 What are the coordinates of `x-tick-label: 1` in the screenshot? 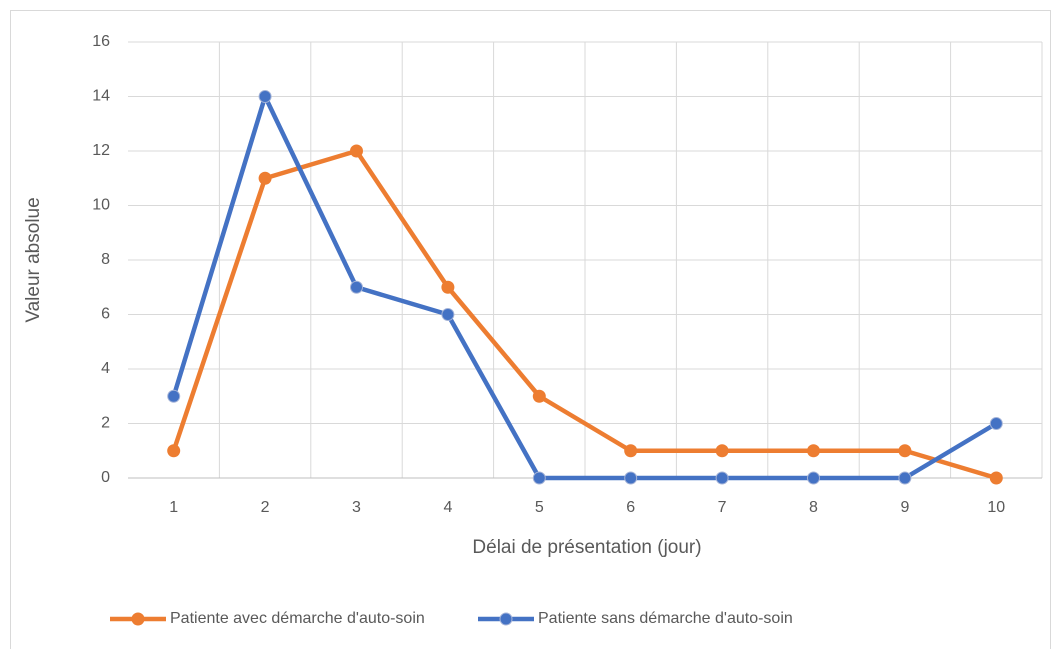 It's located at (173, 507).